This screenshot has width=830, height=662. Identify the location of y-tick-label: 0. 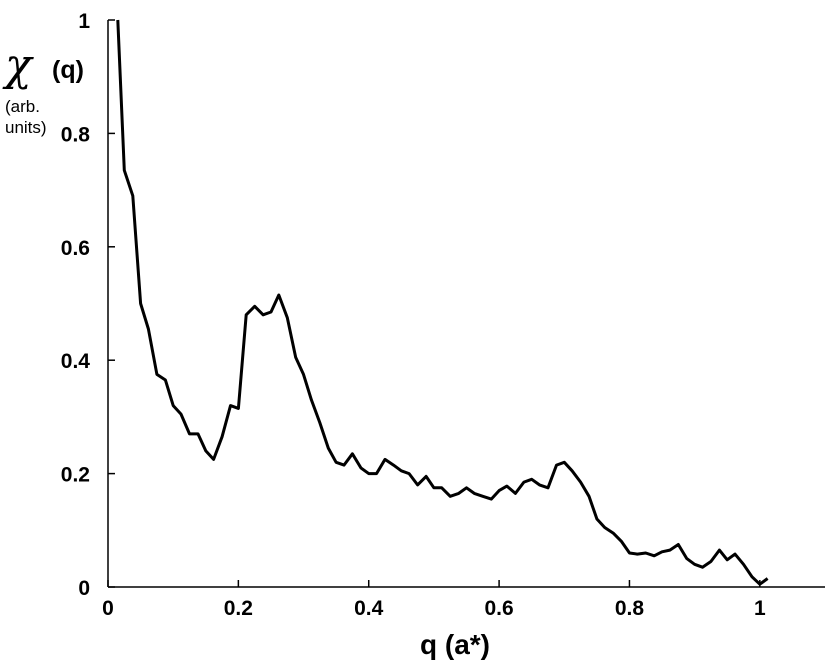
(84, 588).